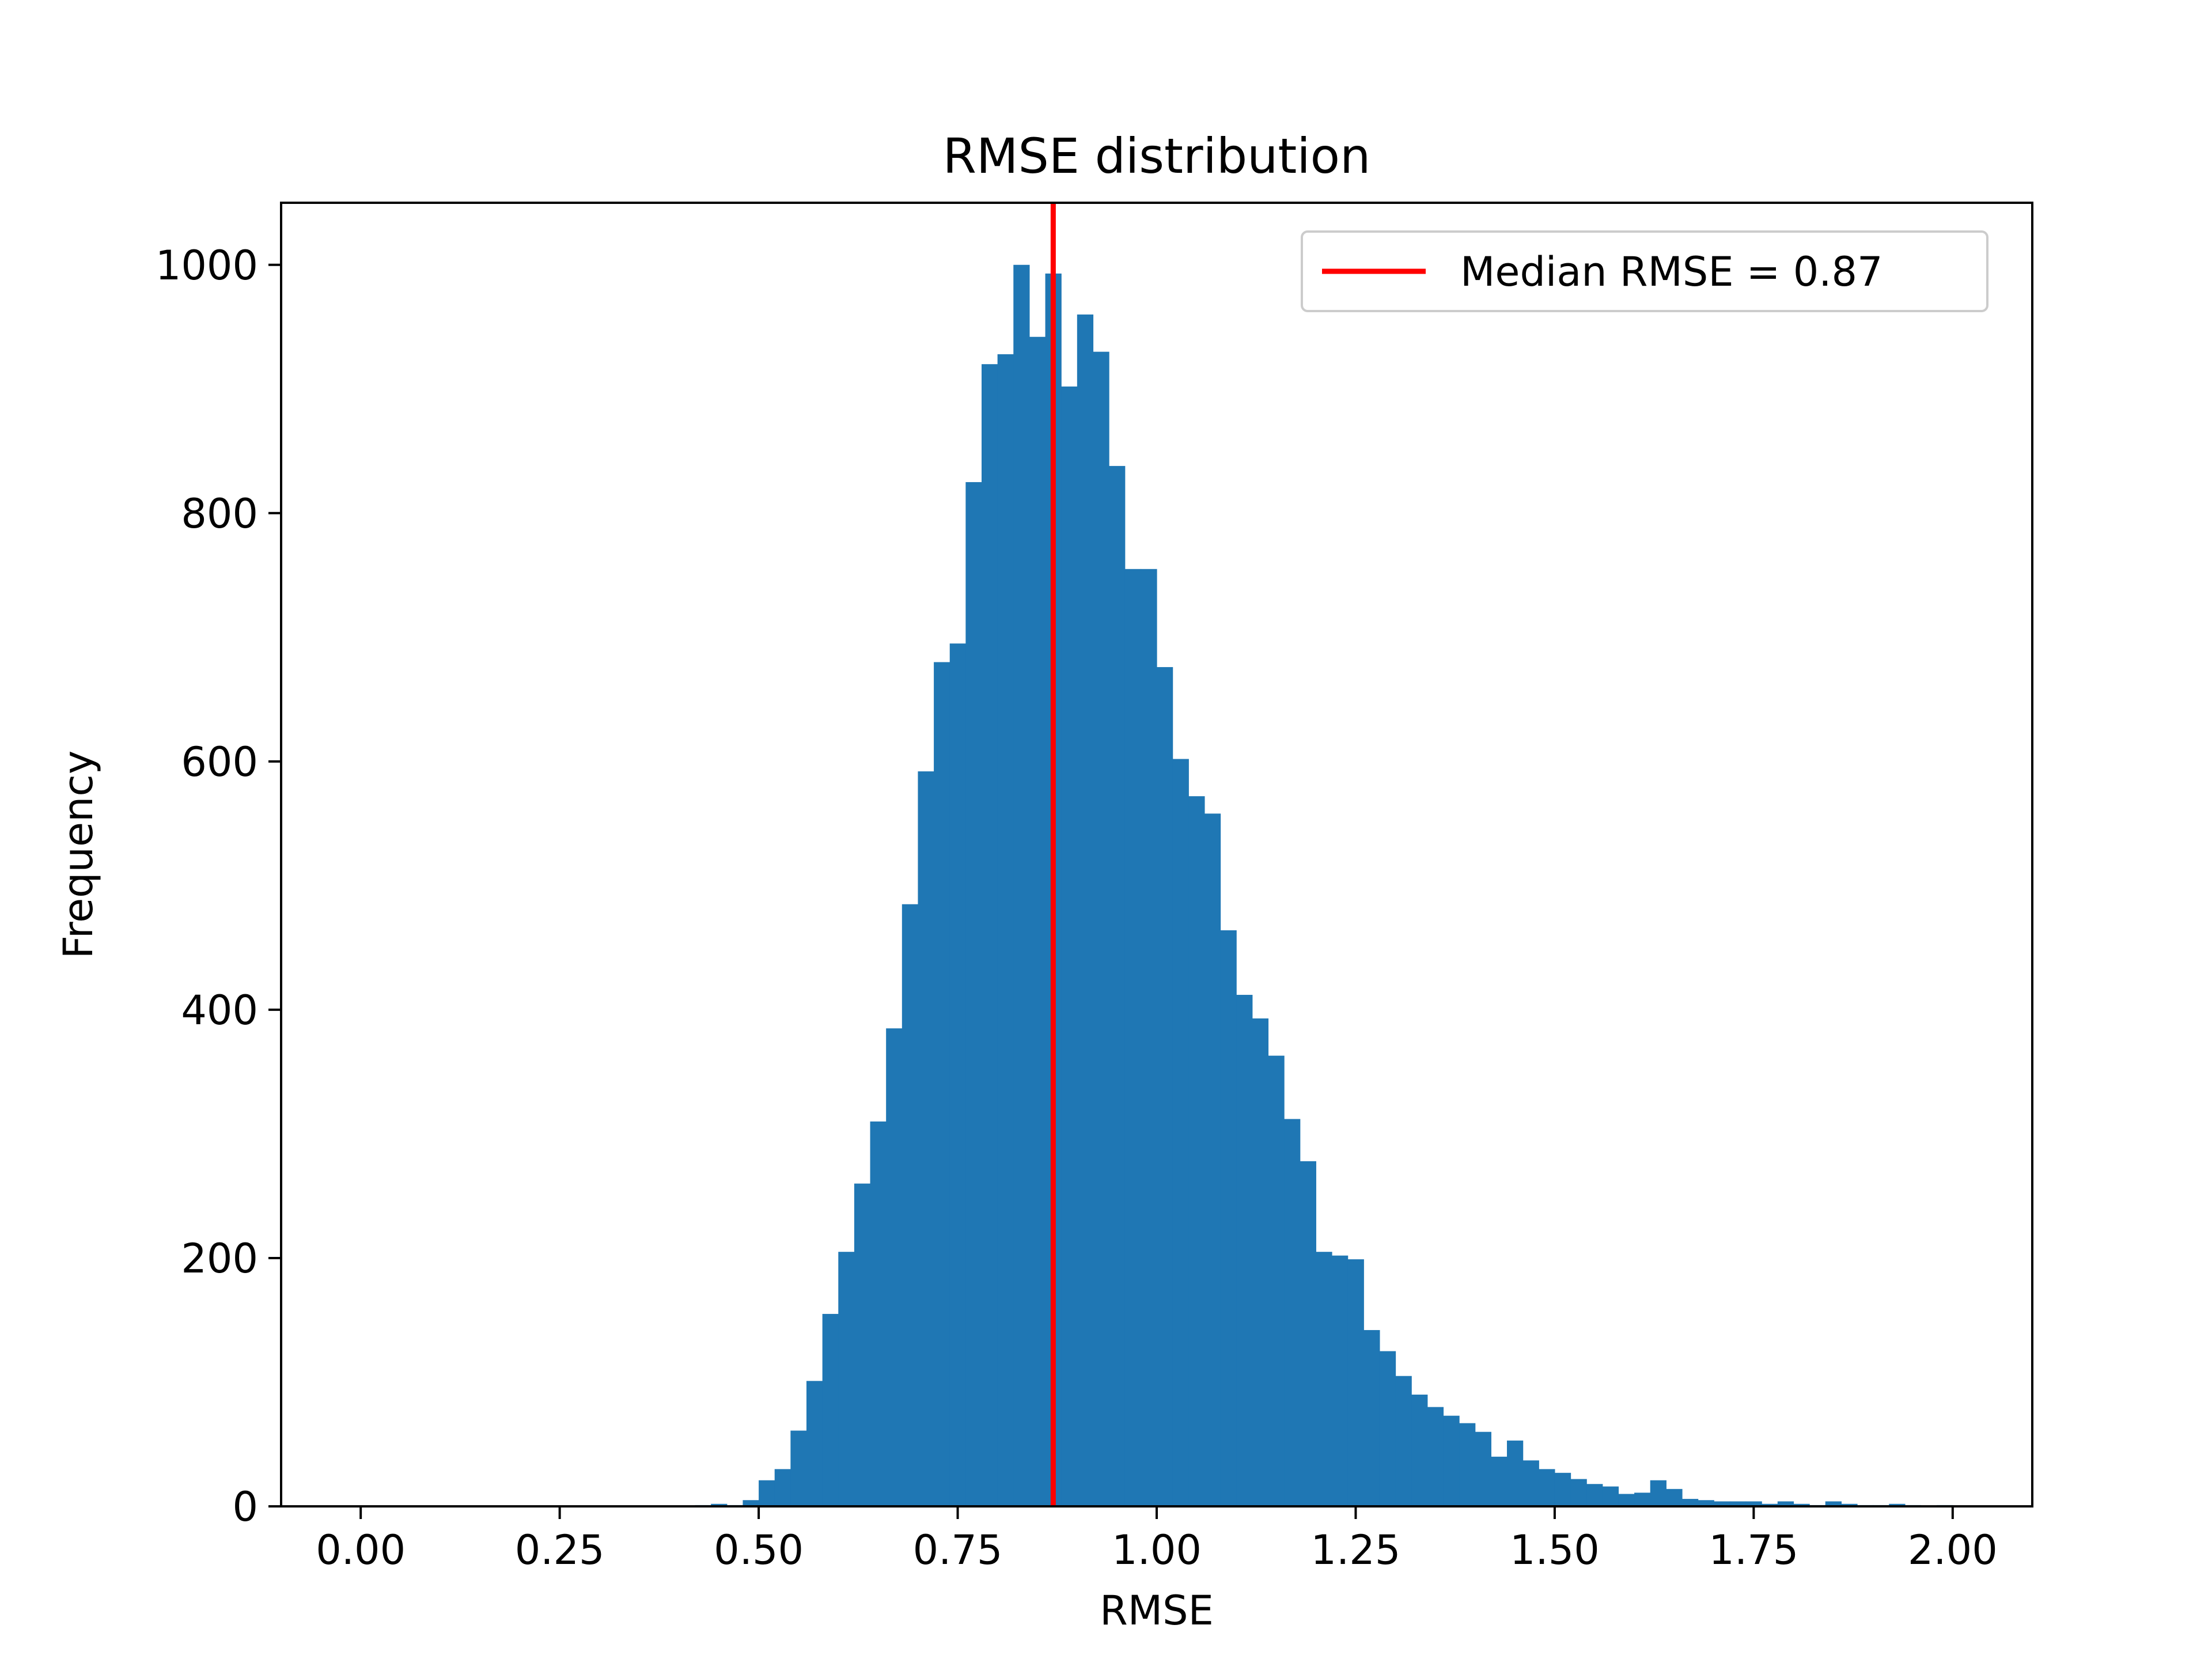  Describe the element at coordinates (78, 855) in the screenshot. I see `y-axis-label: Frequency` at that location.